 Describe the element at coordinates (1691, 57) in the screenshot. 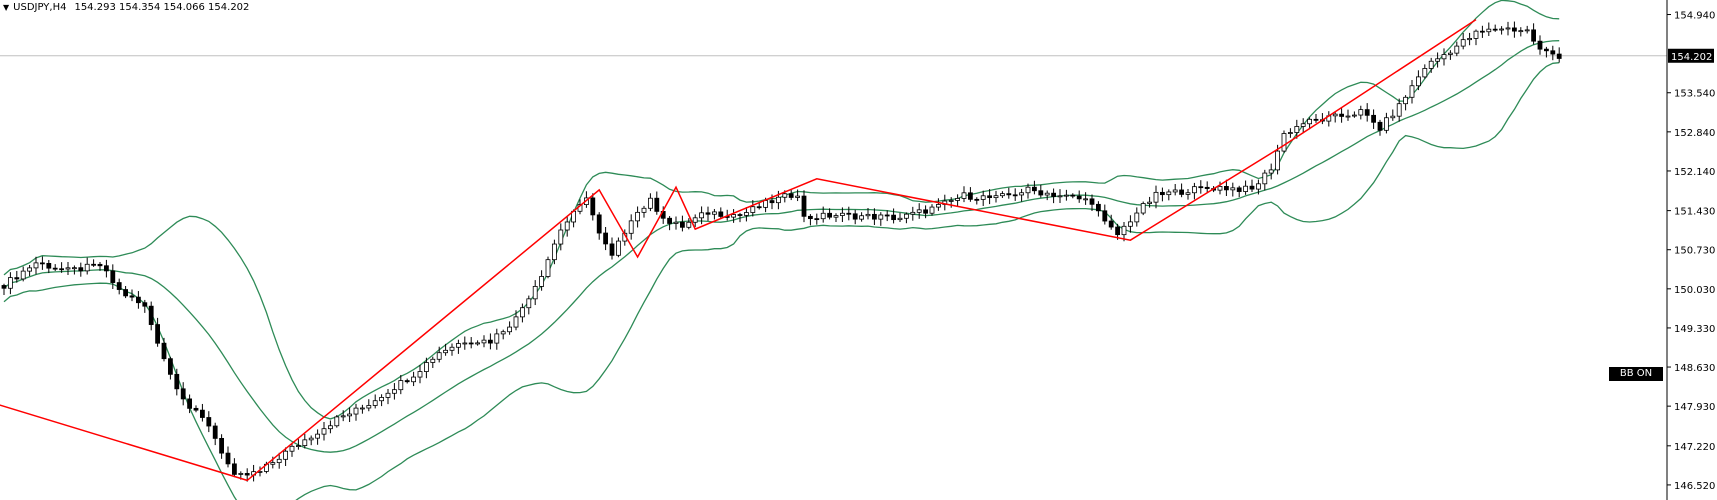

I see `current-price-label-text: 154.202` at that location.